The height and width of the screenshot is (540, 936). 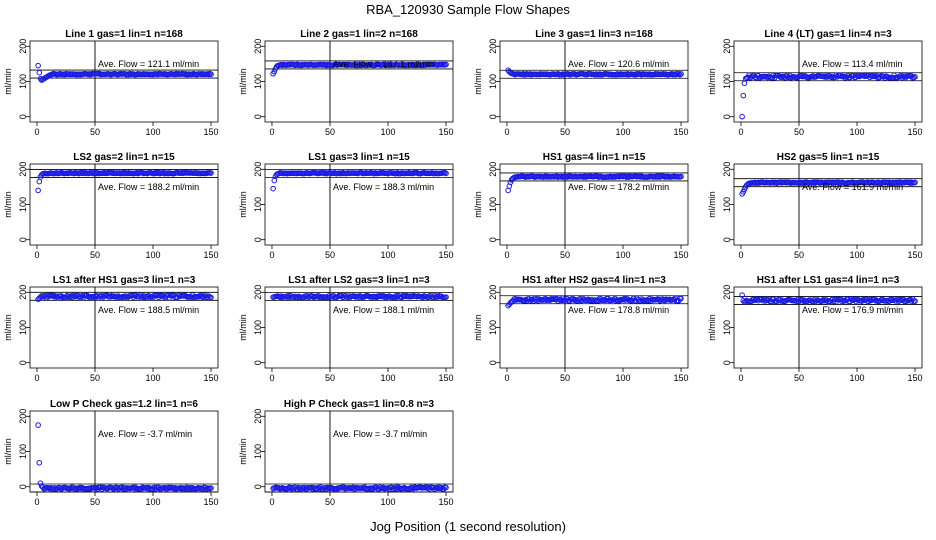 I want to click on panel-title: HS1 after LS1 gas=4 lin=1 n=3, so click(x=828, y=280).